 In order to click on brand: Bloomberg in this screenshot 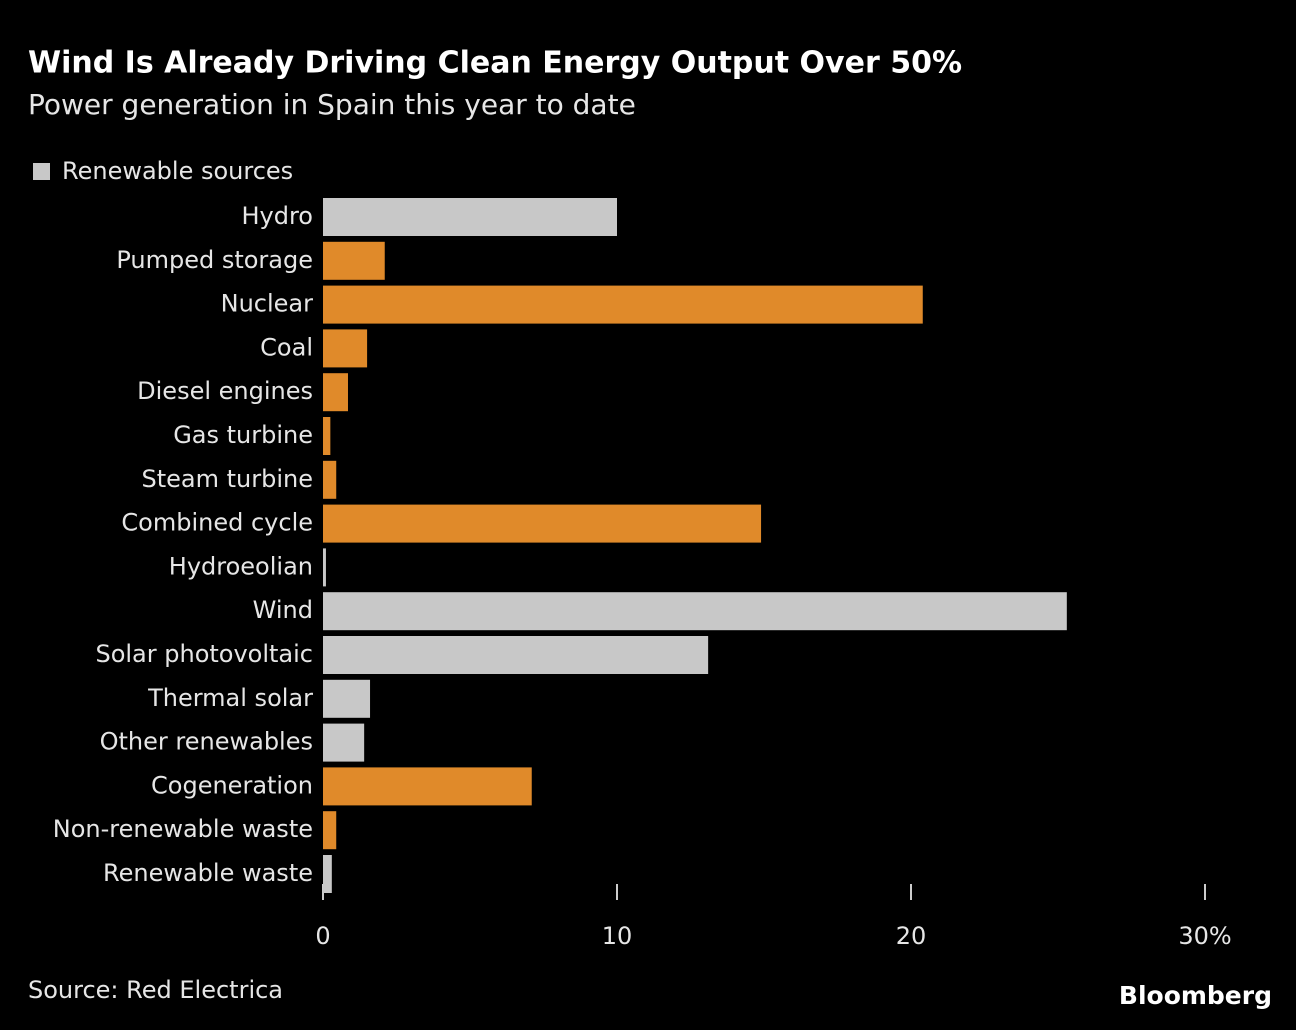, I will do `click(1195, 995)`.